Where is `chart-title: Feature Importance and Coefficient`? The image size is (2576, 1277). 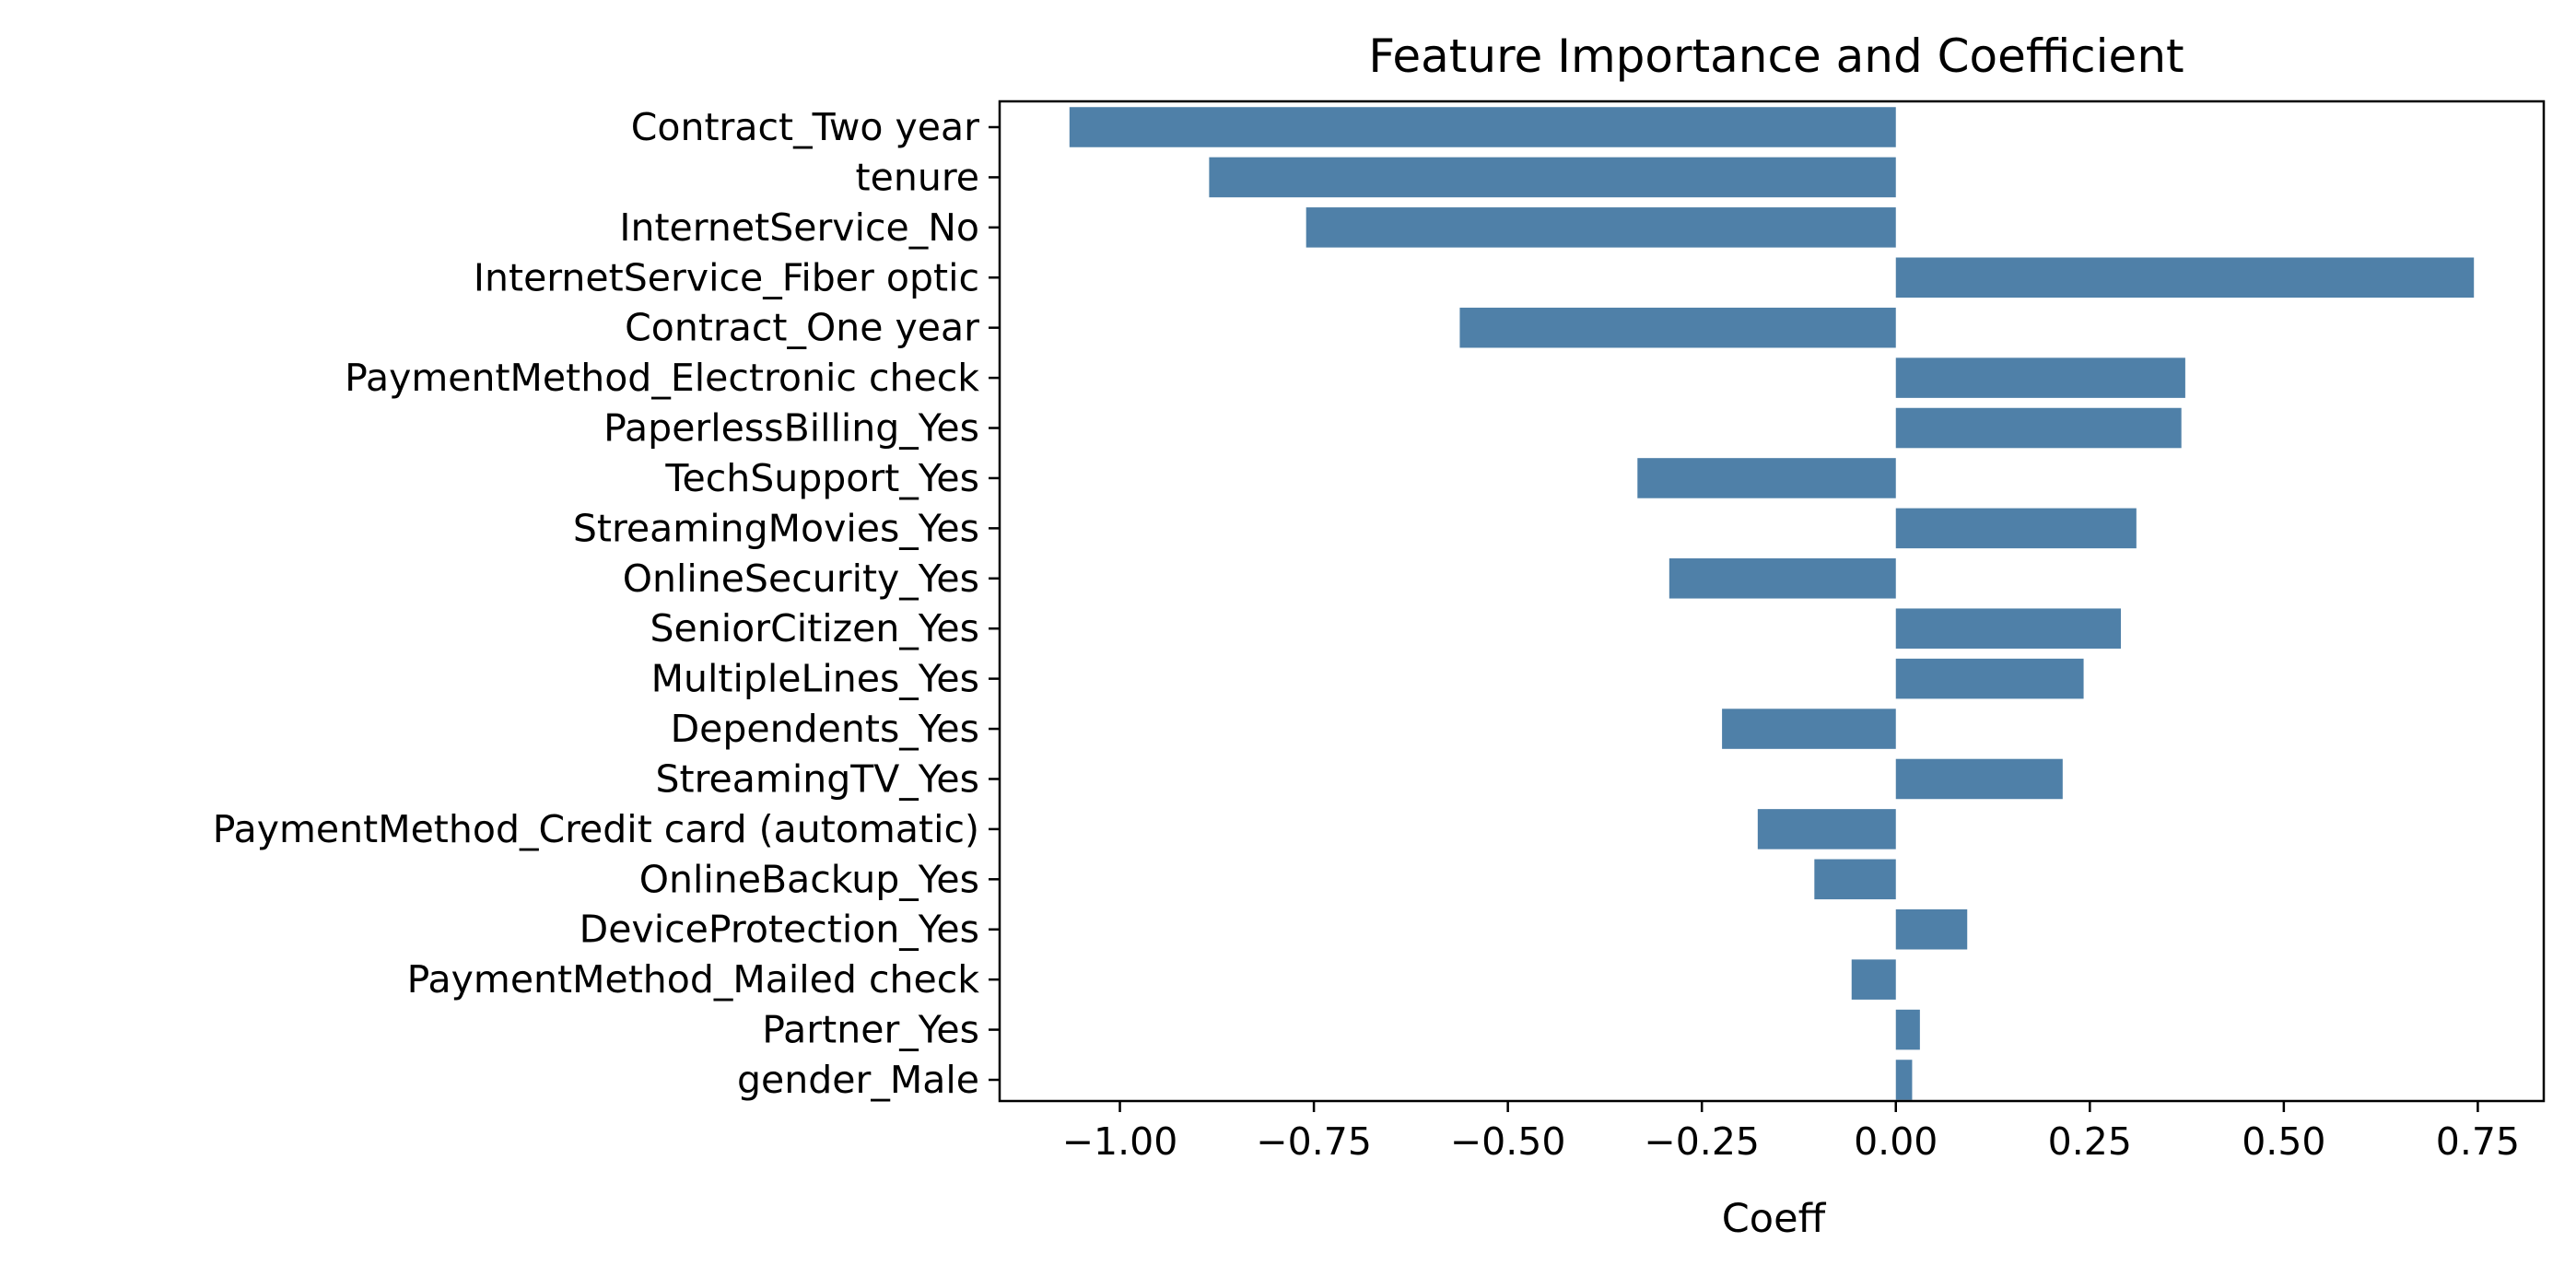
chart-title: Feature Importance and Coefficient is located at coordinates (1776, 56).